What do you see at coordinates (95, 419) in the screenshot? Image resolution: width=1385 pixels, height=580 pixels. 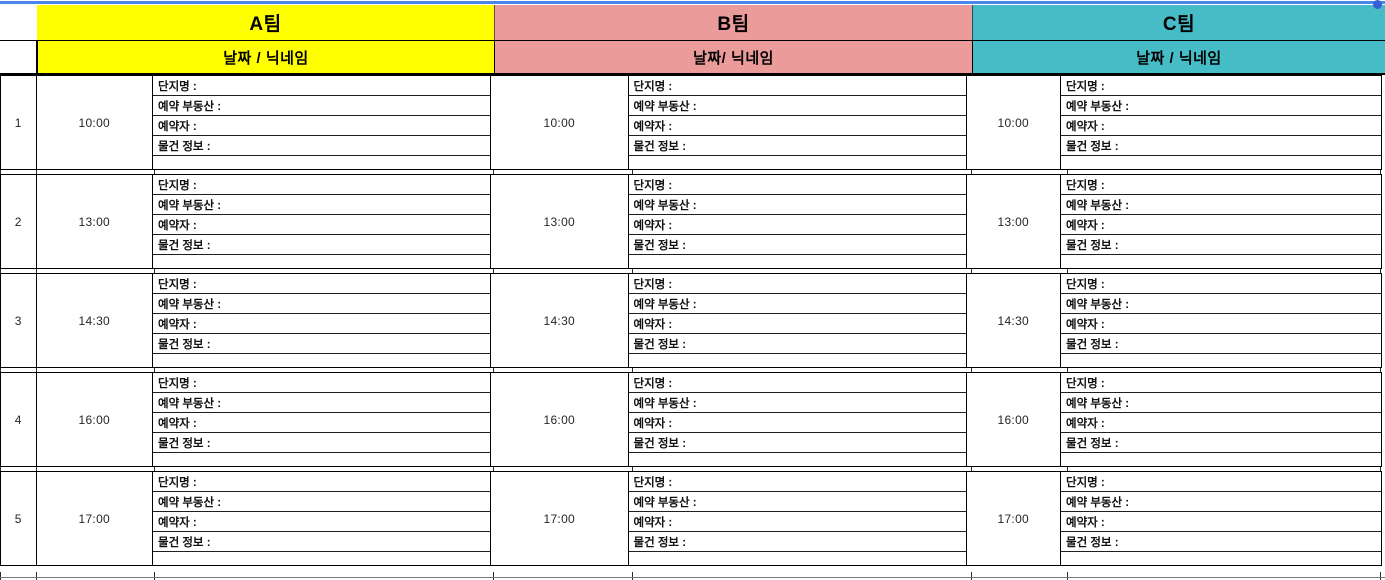 I see `time-cell-team-0: 16:00` at bounding box center [95, 419].